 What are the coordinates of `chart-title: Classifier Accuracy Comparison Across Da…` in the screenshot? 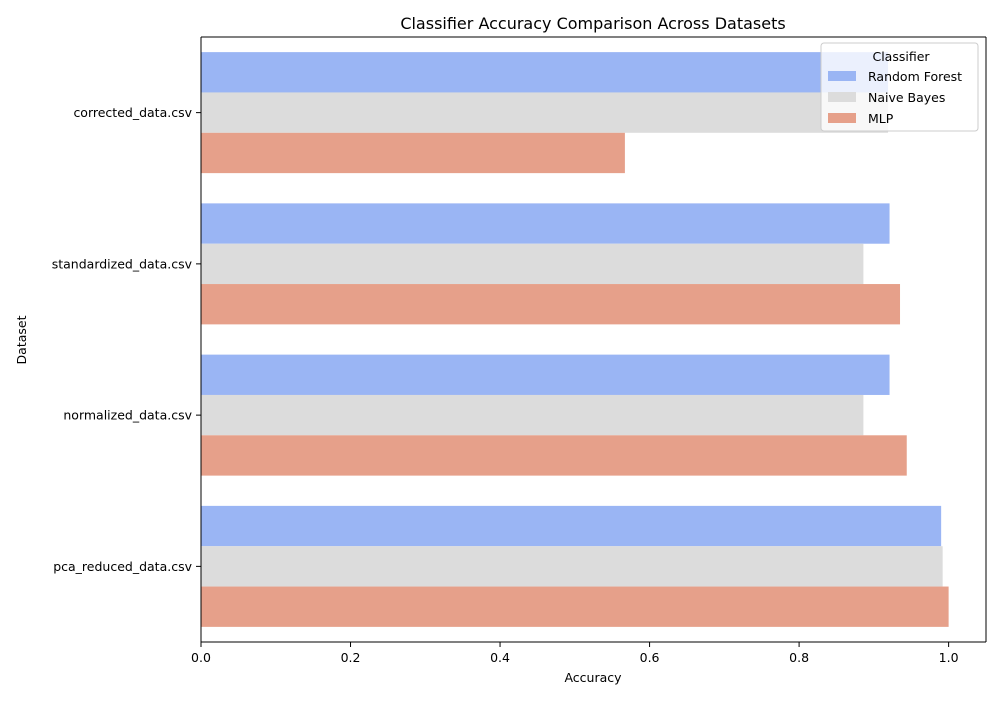 It's located at (592, 23).